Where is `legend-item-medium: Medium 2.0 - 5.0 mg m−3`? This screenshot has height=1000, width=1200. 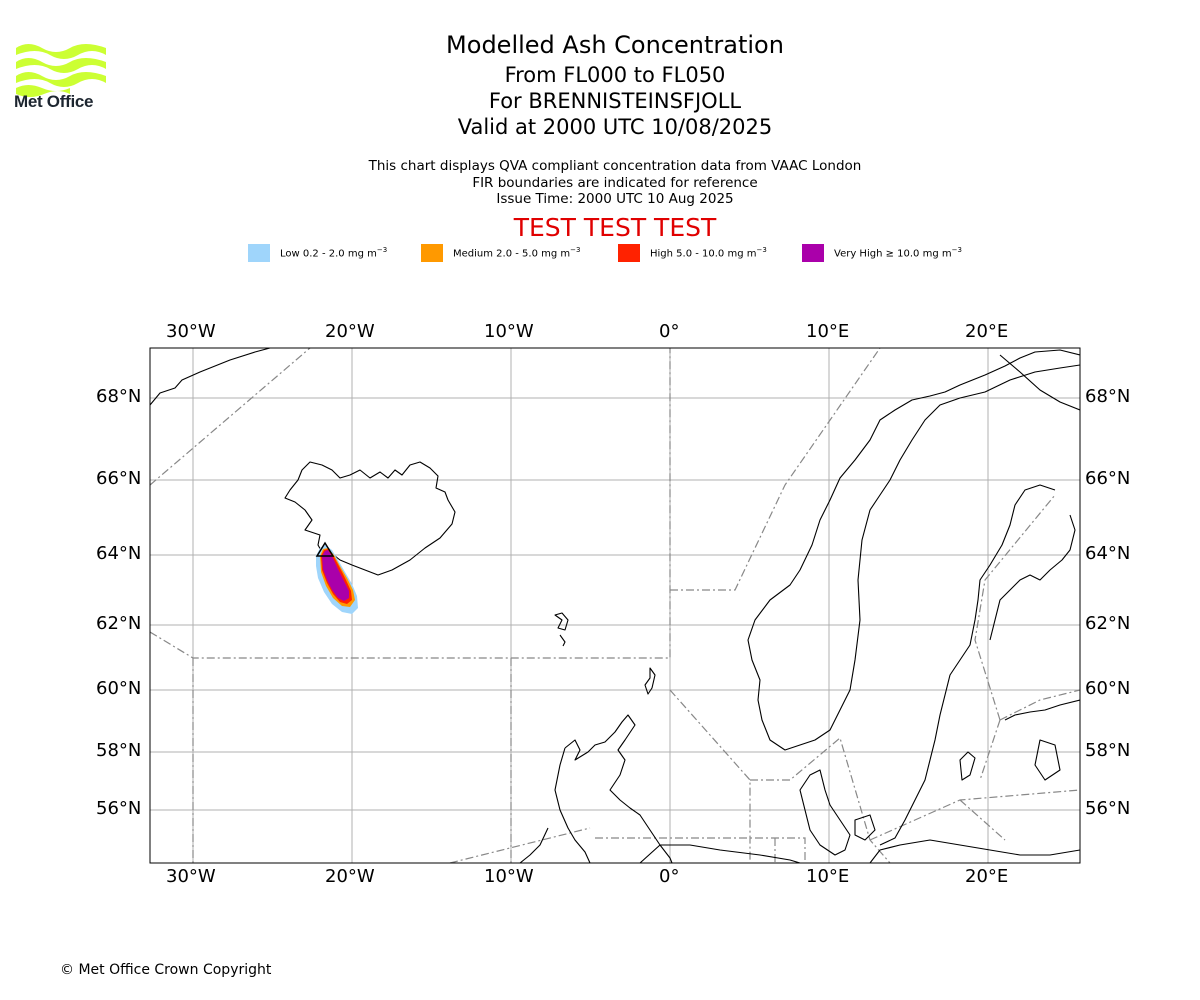
legend-item-medium: Medium 2.0 - 5.0 mg m−3 is located at coordinates (500, 253).